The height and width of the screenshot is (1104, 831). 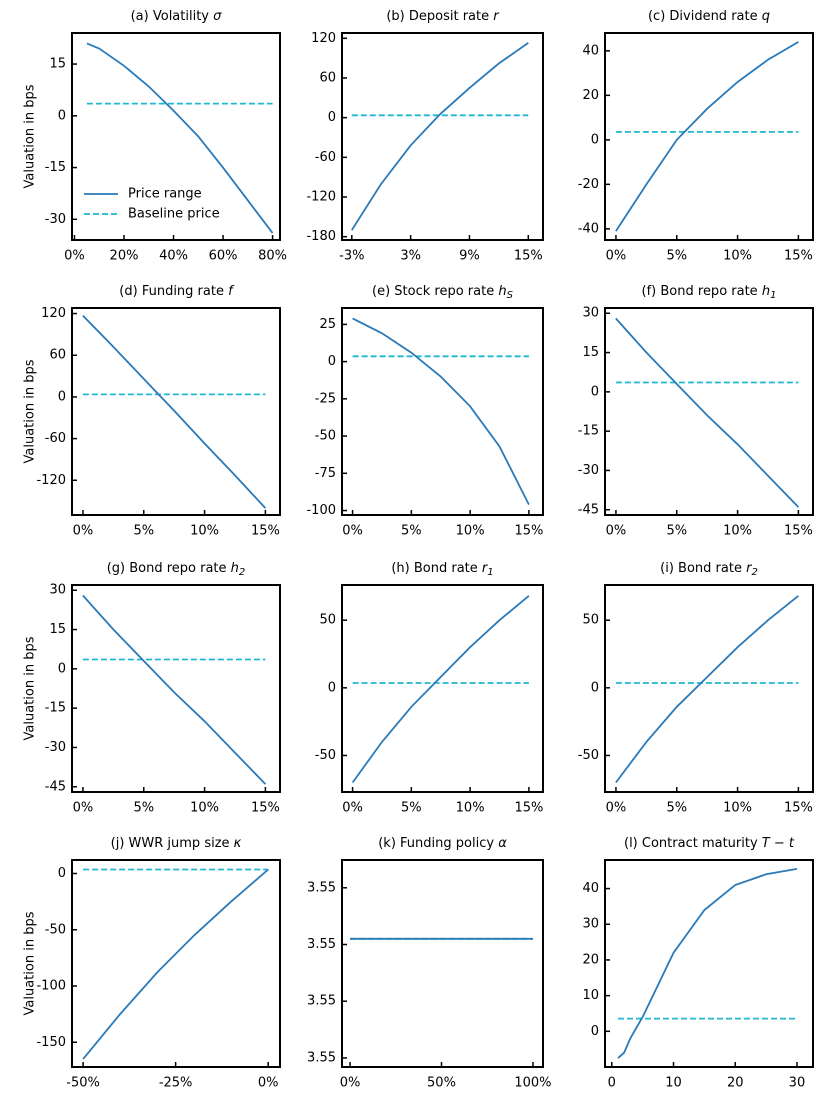 What do you see at coordinates (51, 480) in the screenshot?
I see `y-tick-label: -120` at bounding box center [51, 480].